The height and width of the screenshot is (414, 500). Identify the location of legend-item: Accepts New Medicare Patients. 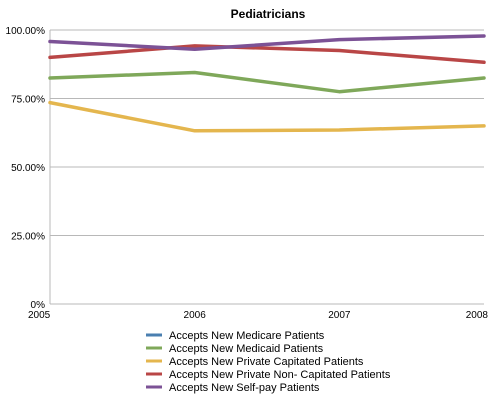
(235, 336).